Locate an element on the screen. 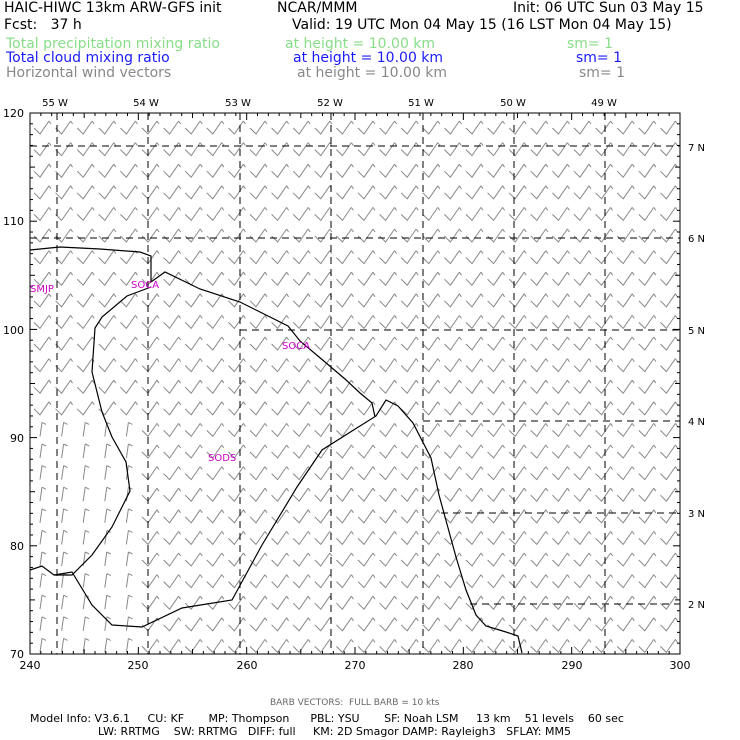  lon-label: 54 W is located at coordinates (146, 103).